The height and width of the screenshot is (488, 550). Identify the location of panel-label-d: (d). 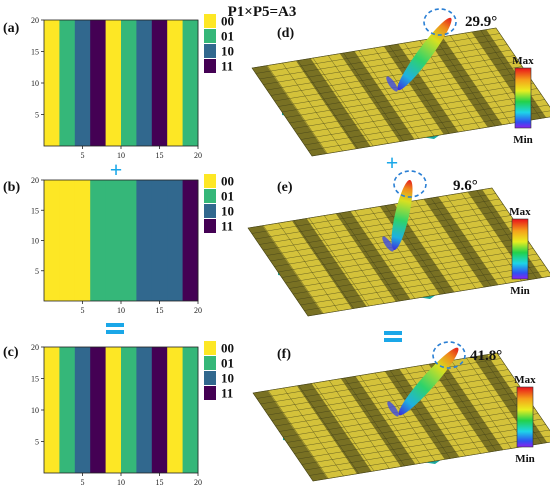
(285, 33).